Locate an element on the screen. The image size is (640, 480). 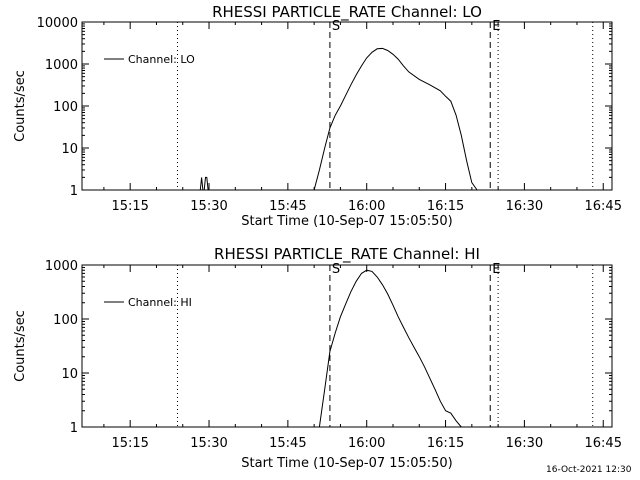
x-tick-label-0-1: 15:30 is located at coordinates (208, 206).